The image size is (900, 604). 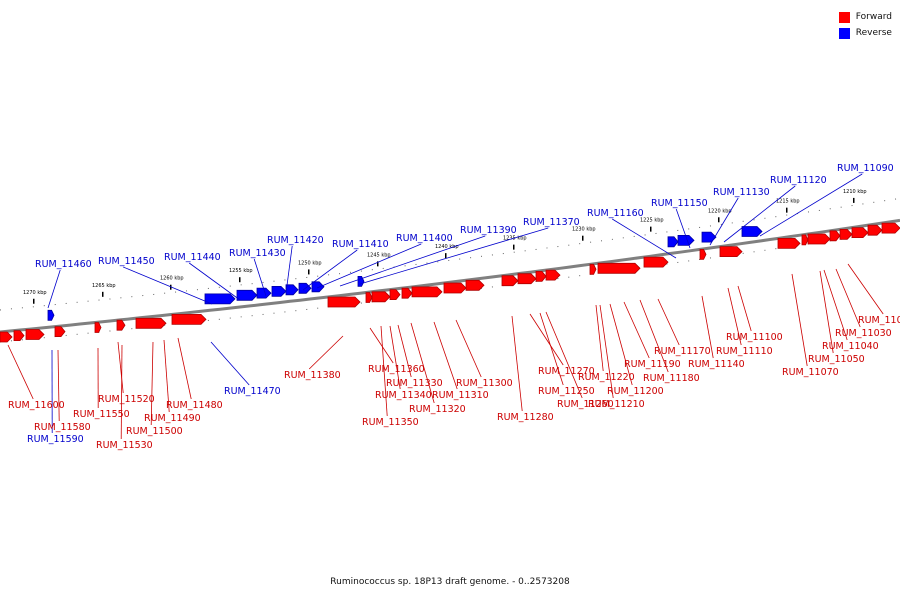 What do you see at coordinates (55, 439) in the screenshot?
I see `gene-label: RUM_11590` at bounding box center [55, 439].